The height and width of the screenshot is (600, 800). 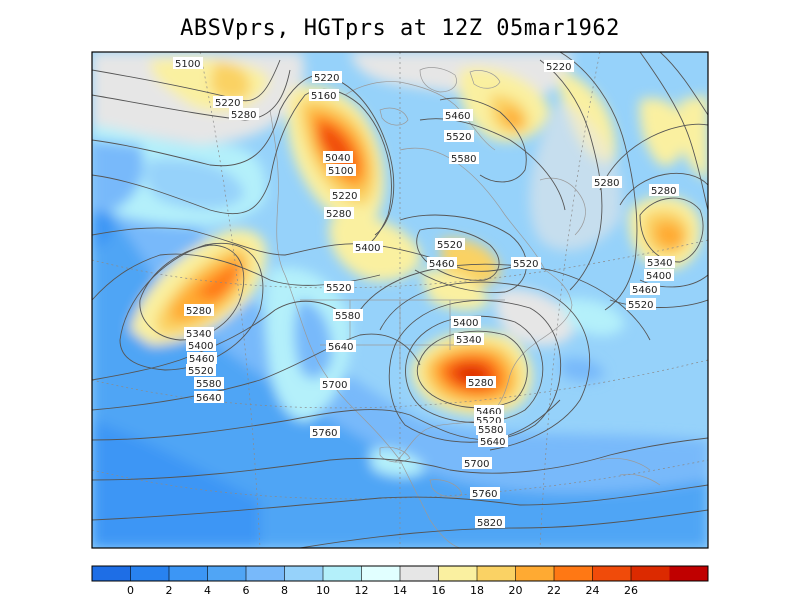 What do you see at coordinates (400, 590) in the screenshot?
I see `colorbar-label: 14` at bounding box center [400, 590].